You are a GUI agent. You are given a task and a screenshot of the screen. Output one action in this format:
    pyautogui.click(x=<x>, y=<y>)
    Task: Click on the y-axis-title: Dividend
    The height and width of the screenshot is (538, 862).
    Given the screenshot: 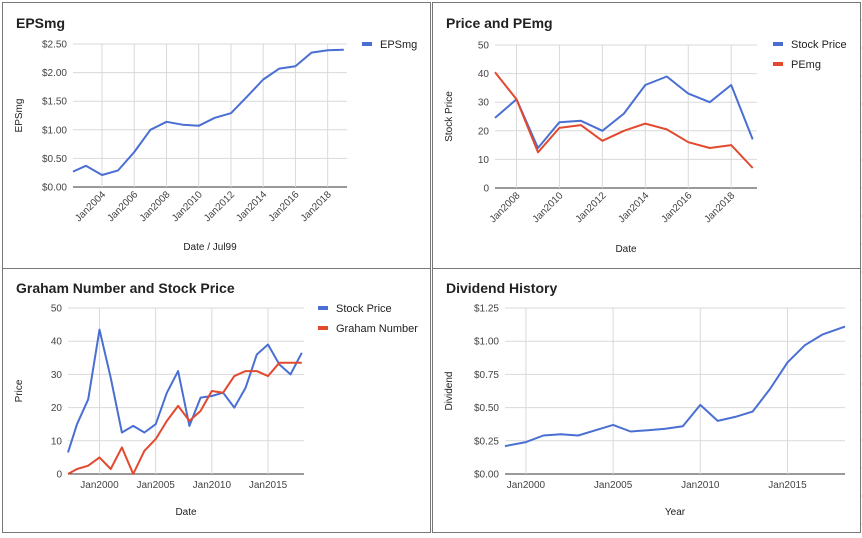 What is the action you would take?
    pyautogui.click(x=449, y=391)
    